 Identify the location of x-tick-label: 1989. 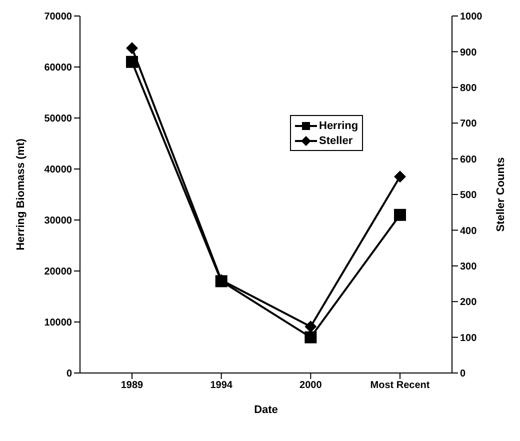
(132, 386).